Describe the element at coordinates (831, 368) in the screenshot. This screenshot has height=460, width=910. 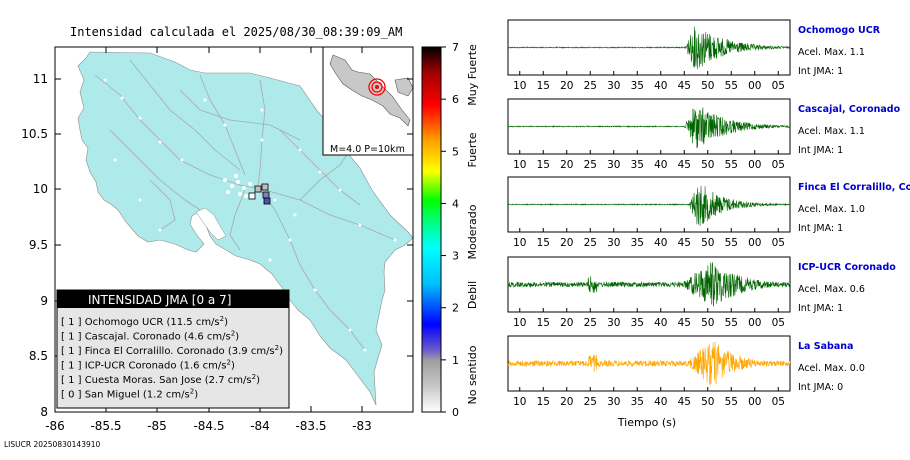
I see `station-accel-max: Acel. Max. 0.0` at that location.